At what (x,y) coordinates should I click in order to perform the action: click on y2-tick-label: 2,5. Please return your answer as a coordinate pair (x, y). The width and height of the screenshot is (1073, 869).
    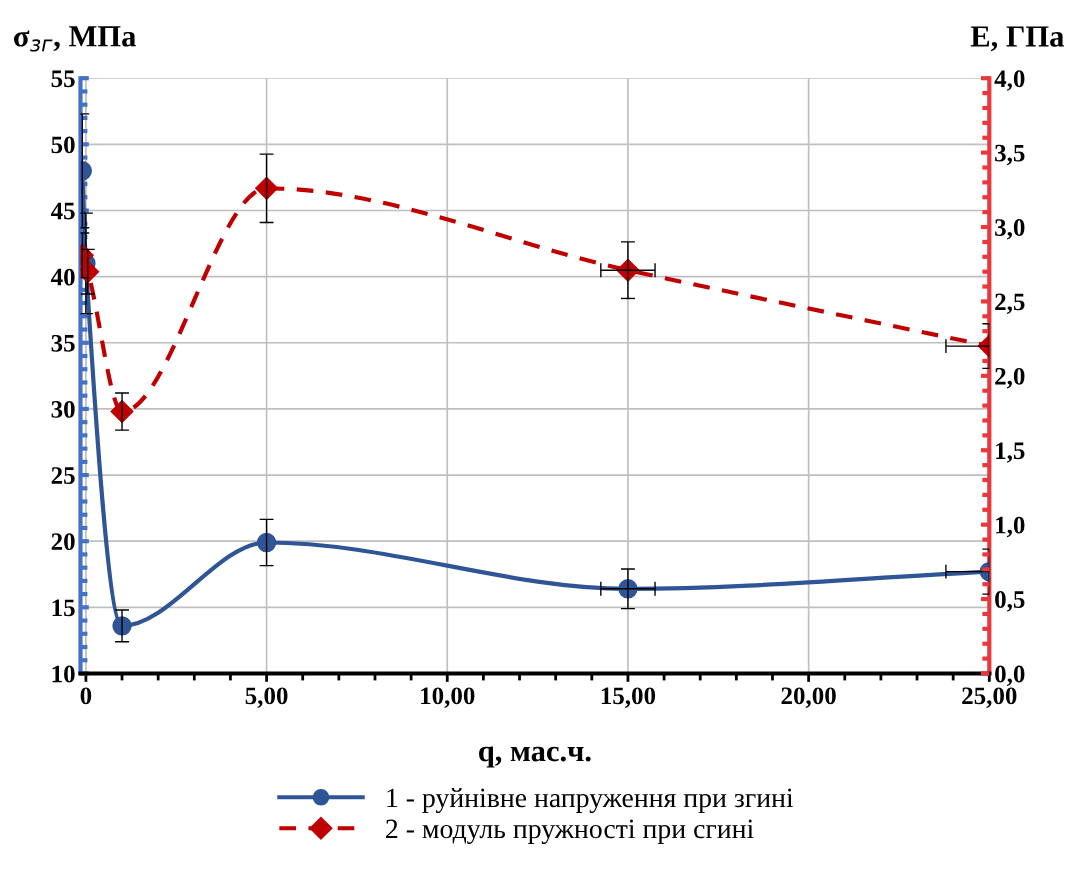
    Looking at the image, I should click on (1010, 303).